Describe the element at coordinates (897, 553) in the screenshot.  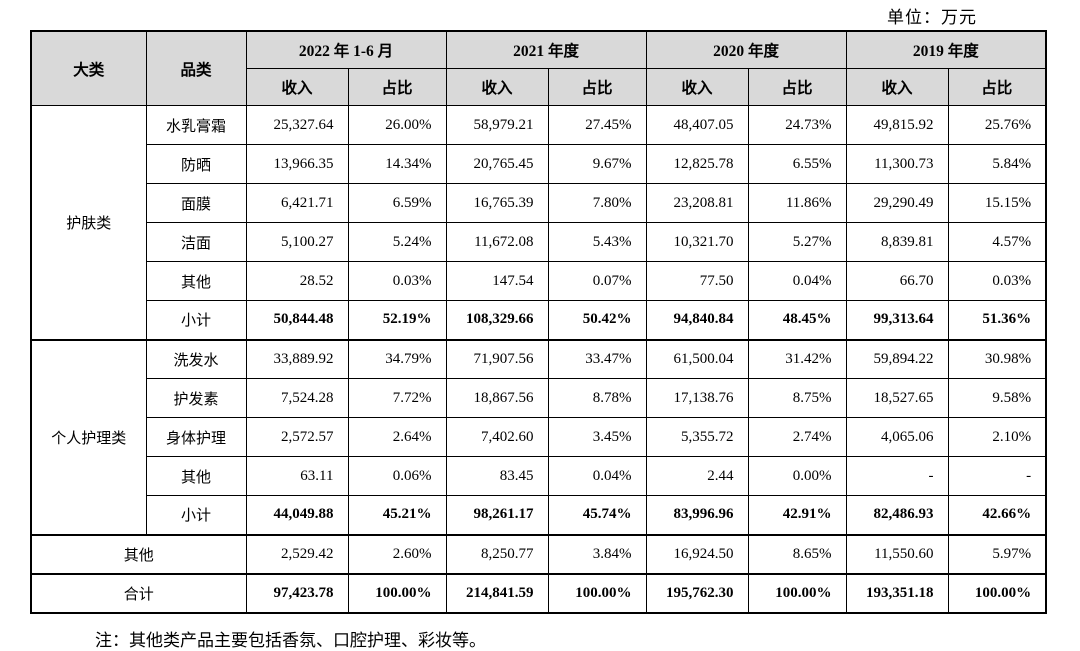
I see `value-cell: 11,550.60` at that location.